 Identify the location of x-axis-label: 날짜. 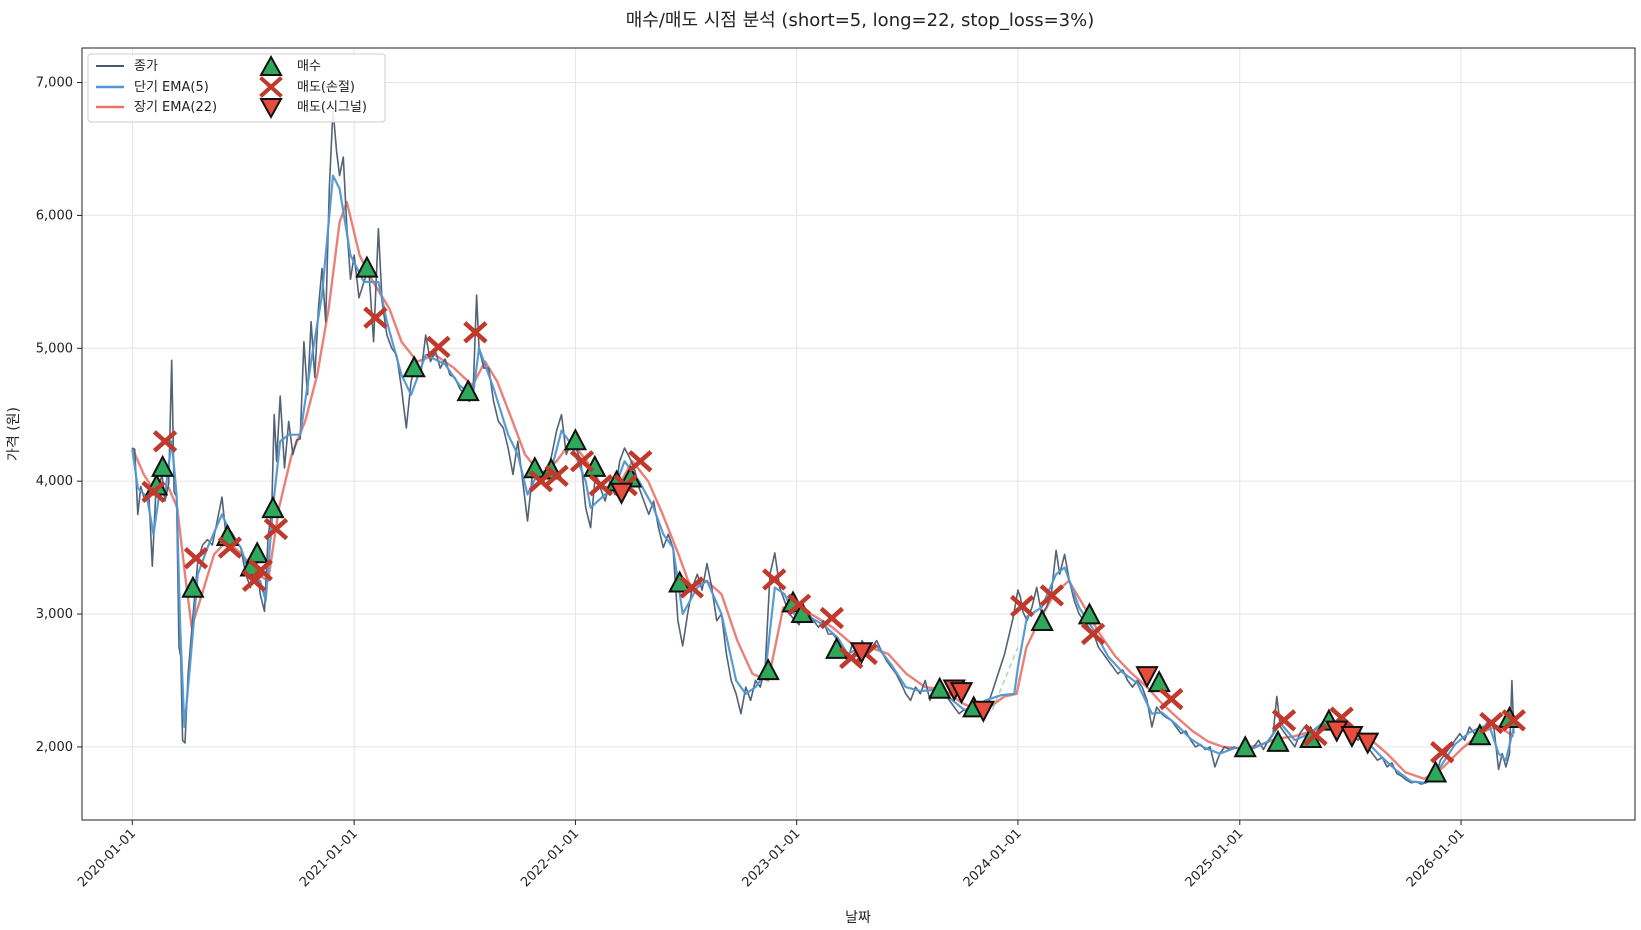
(858, 918).